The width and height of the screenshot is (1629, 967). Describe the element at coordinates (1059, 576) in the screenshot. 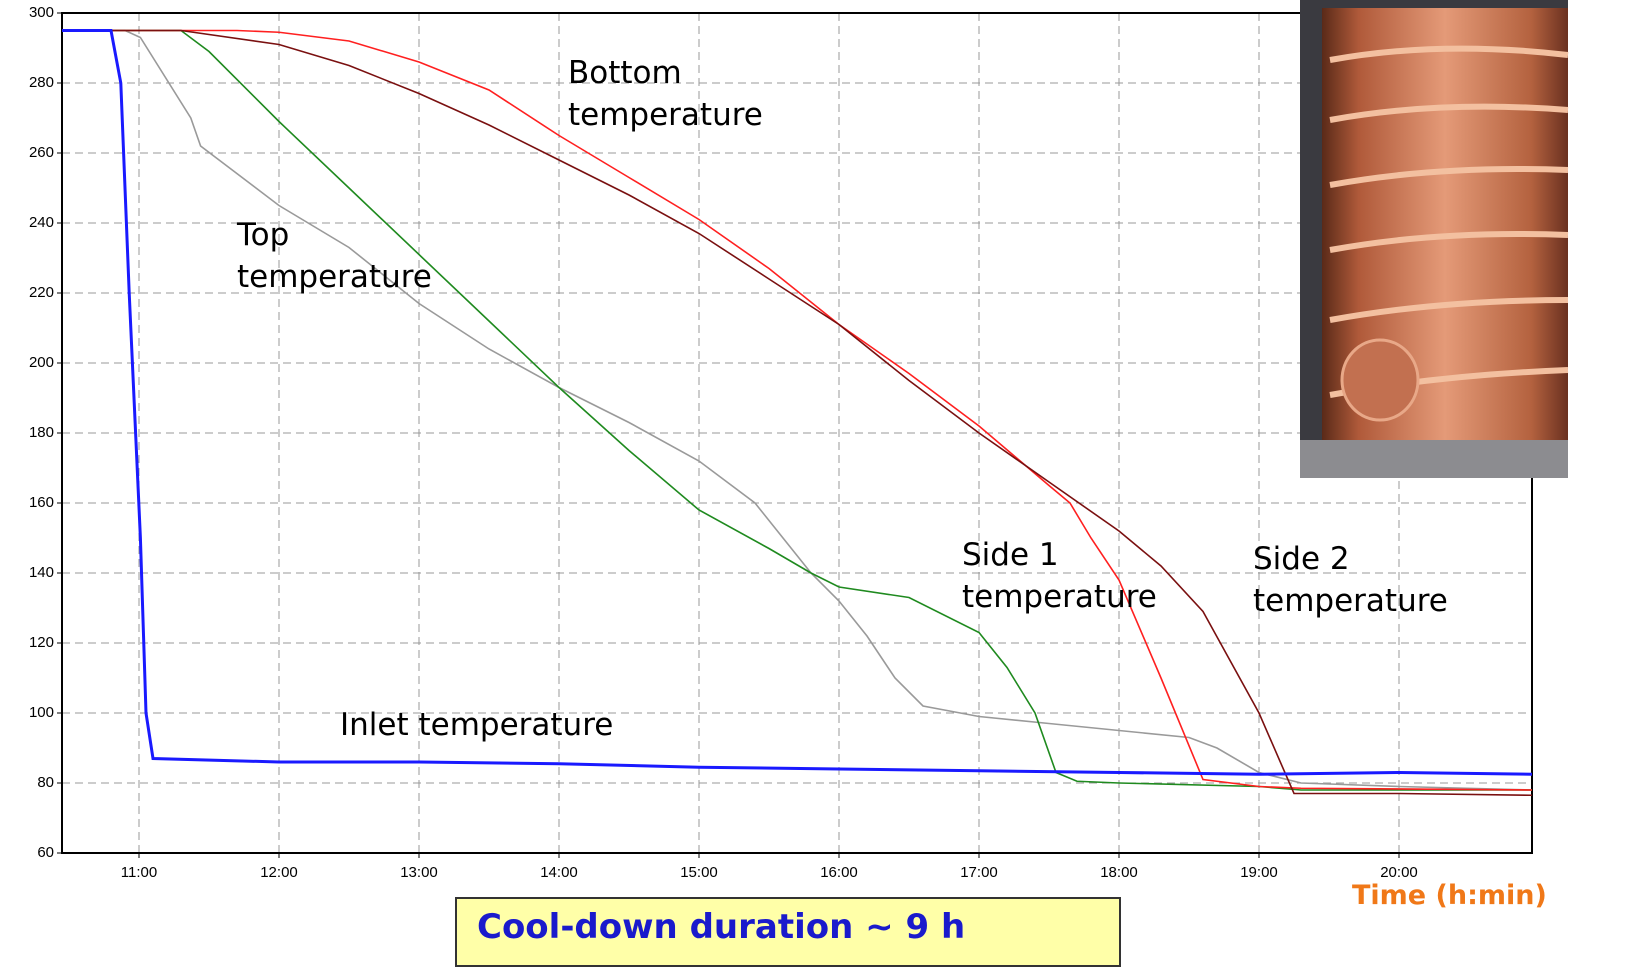

I see `series-label: Side 1 temperature` at that location.